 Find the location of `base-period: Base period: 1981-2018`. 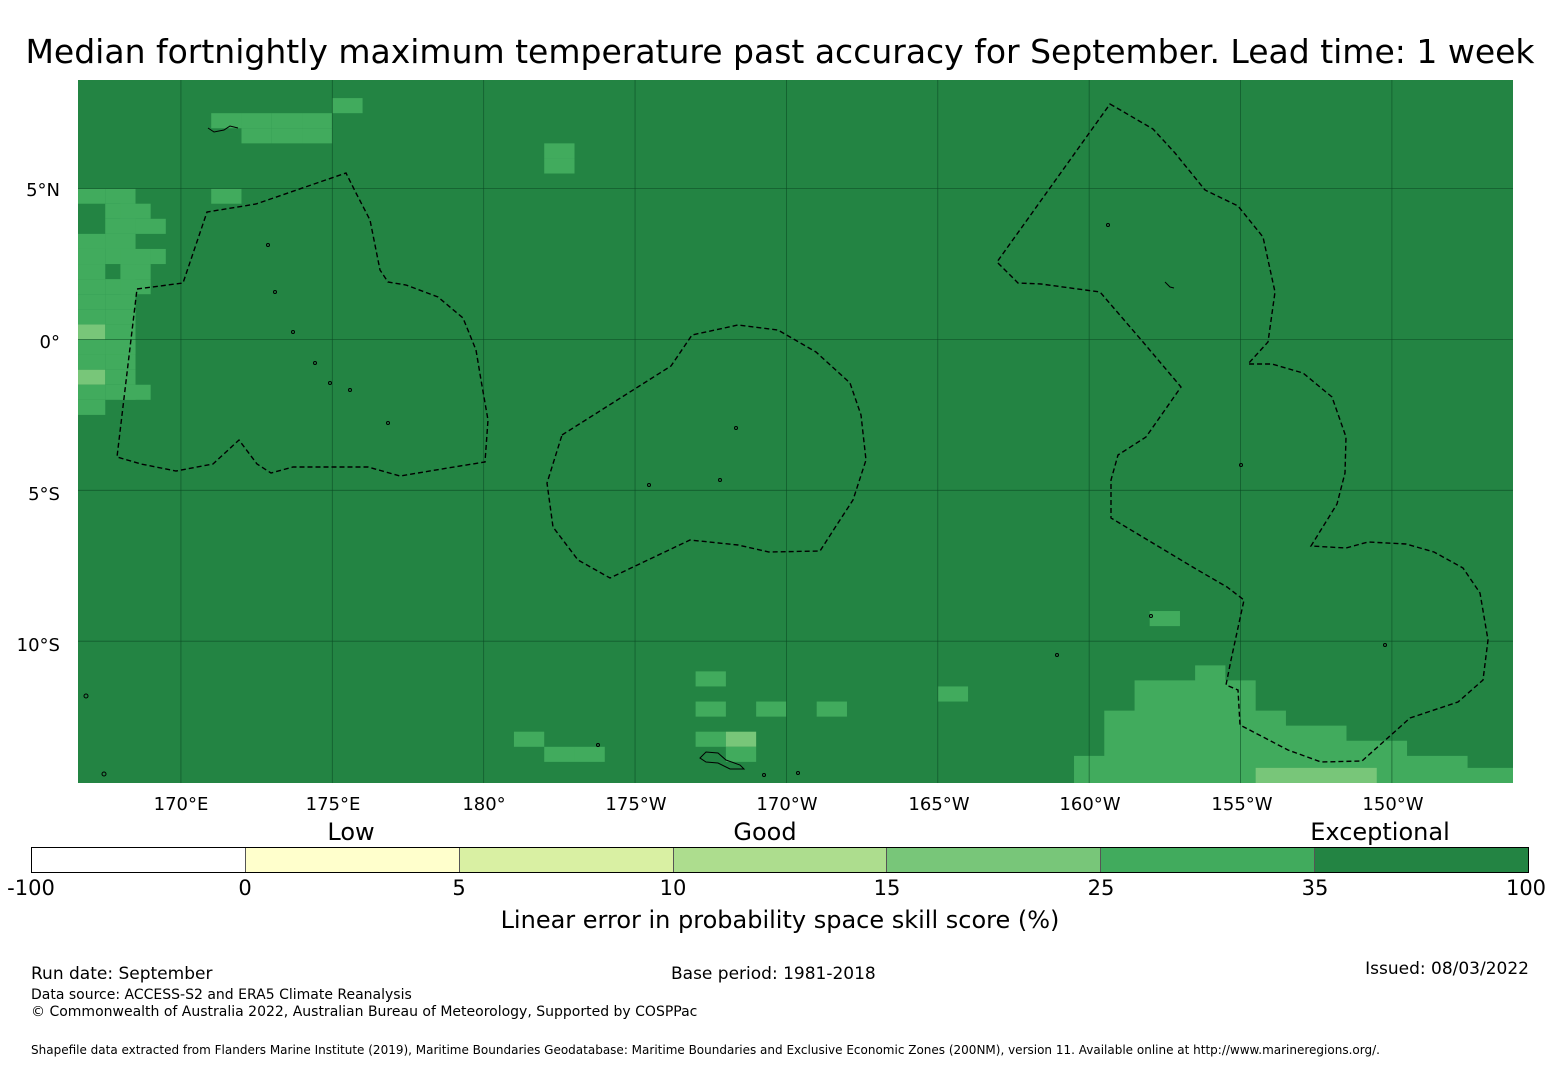

base-period: Base period: 1981-2018 is located at coordinates (773, 974).